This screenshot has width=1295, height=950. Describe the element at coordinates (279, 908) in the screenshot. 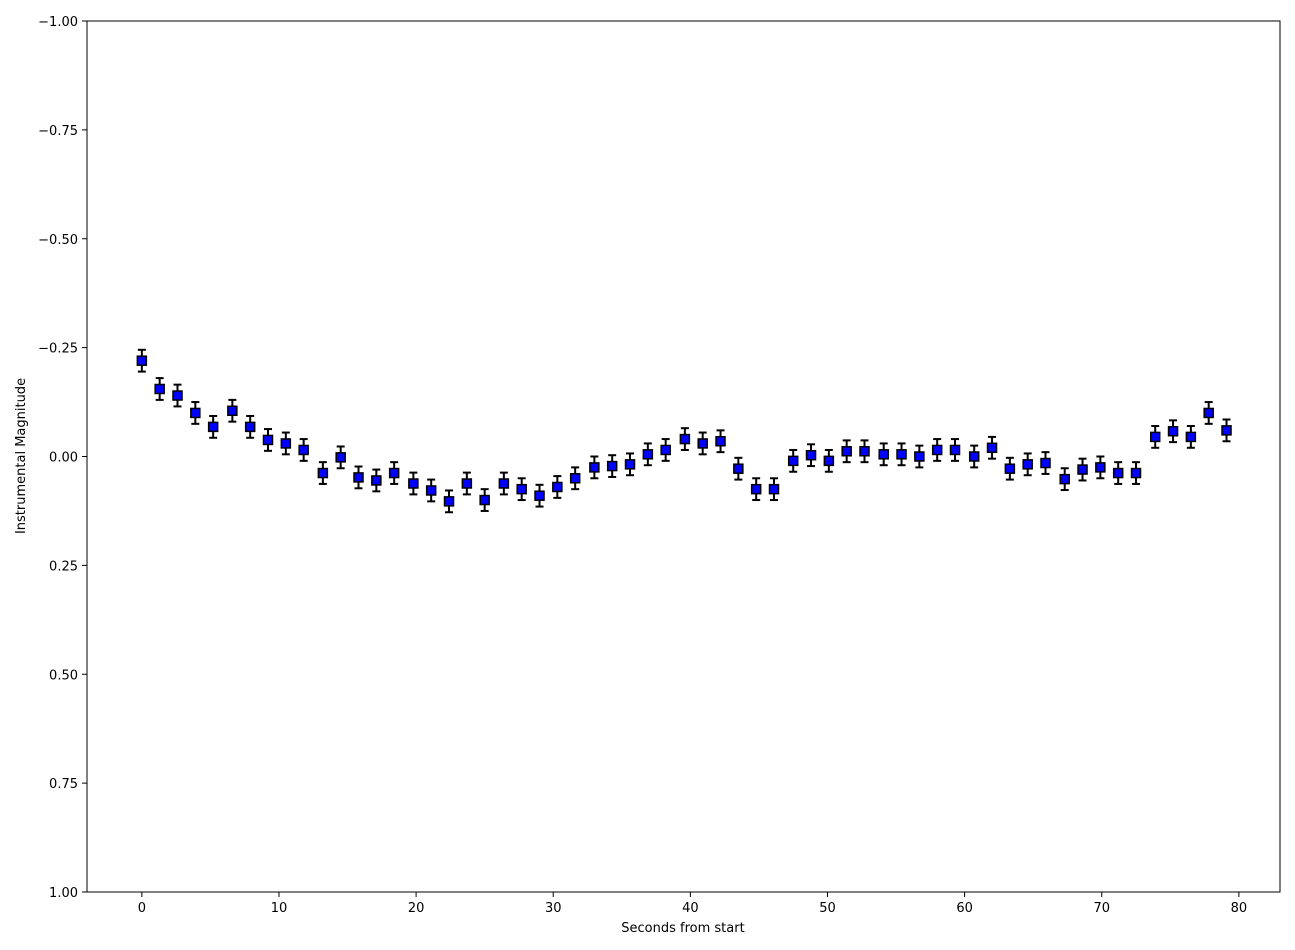

I see `x-tick-label: 10` at that location.